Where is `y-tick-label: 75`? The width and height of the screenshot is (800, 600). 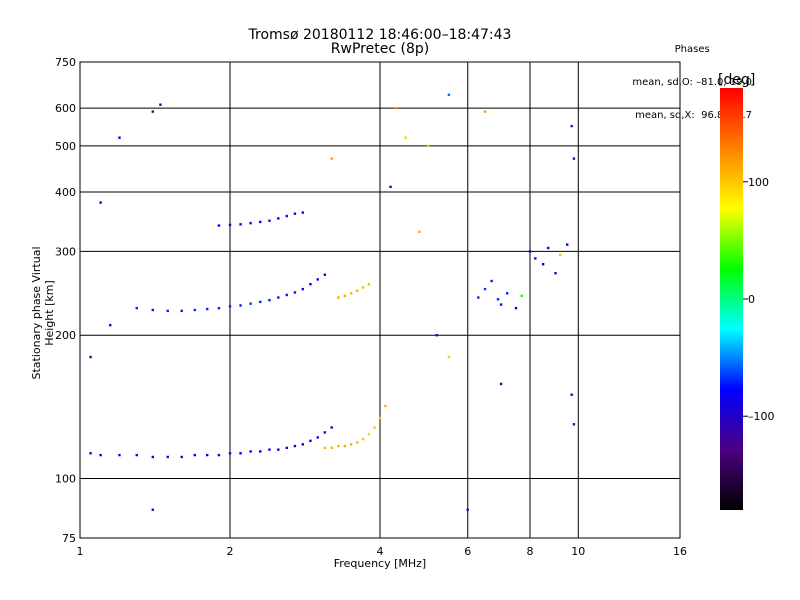 y-tick-label: 75 is located at coordinates (69, 538).